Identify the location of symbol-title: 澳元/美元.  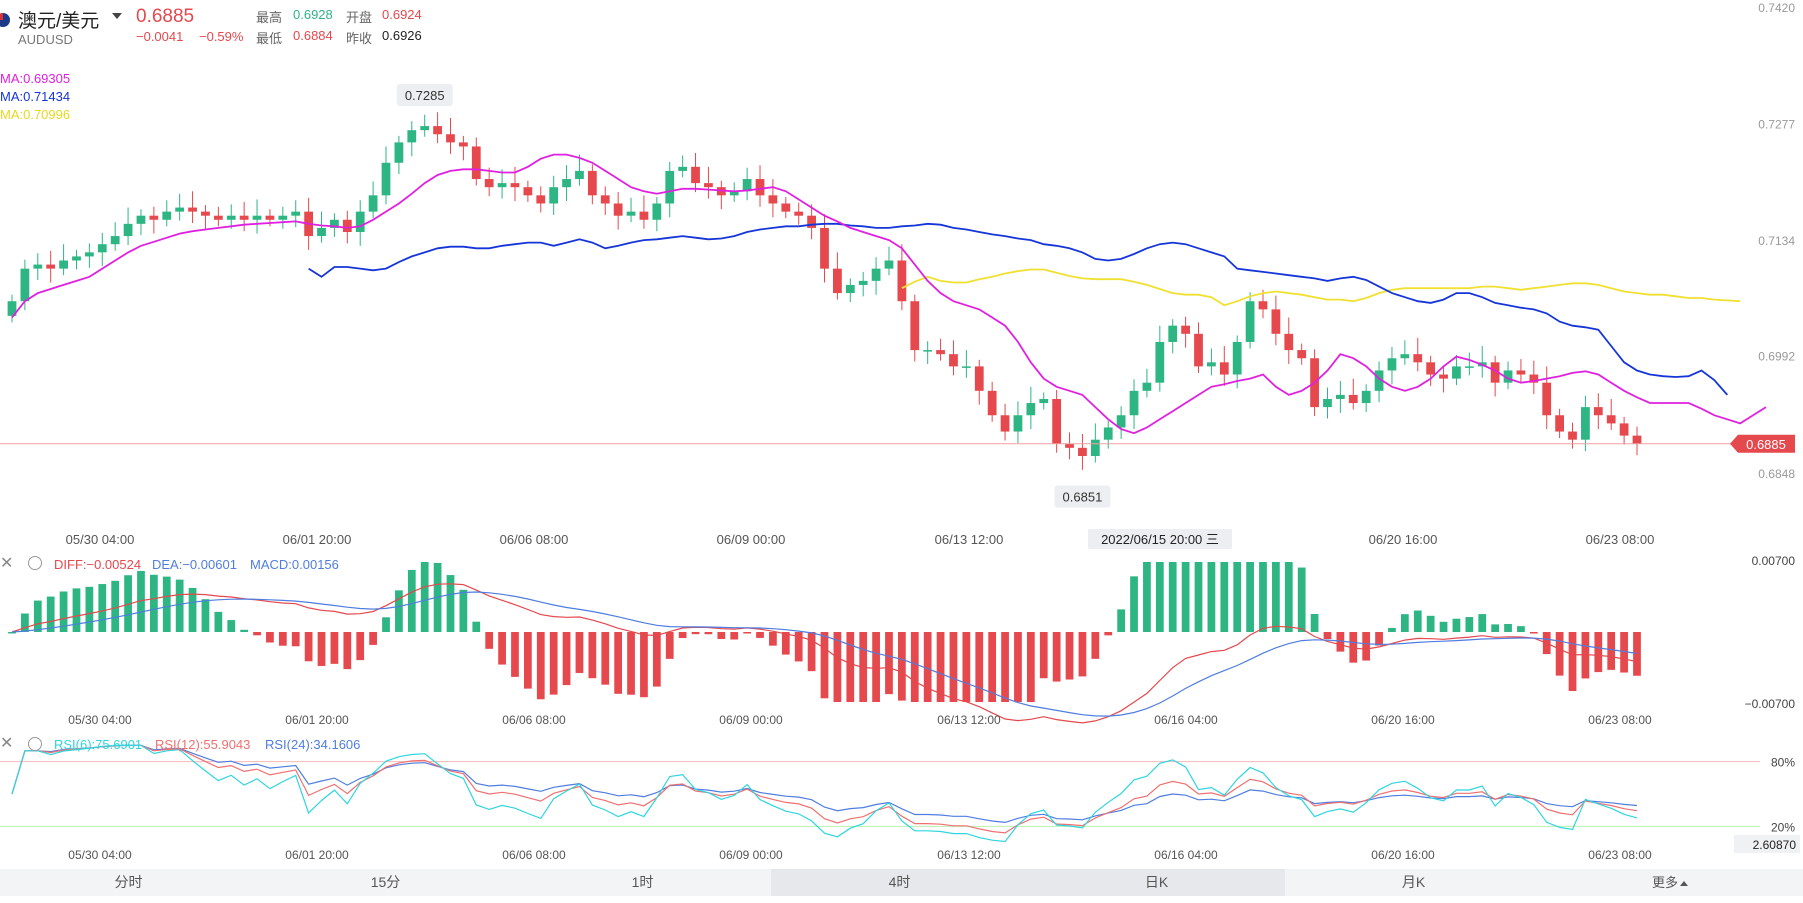
(59, 21).